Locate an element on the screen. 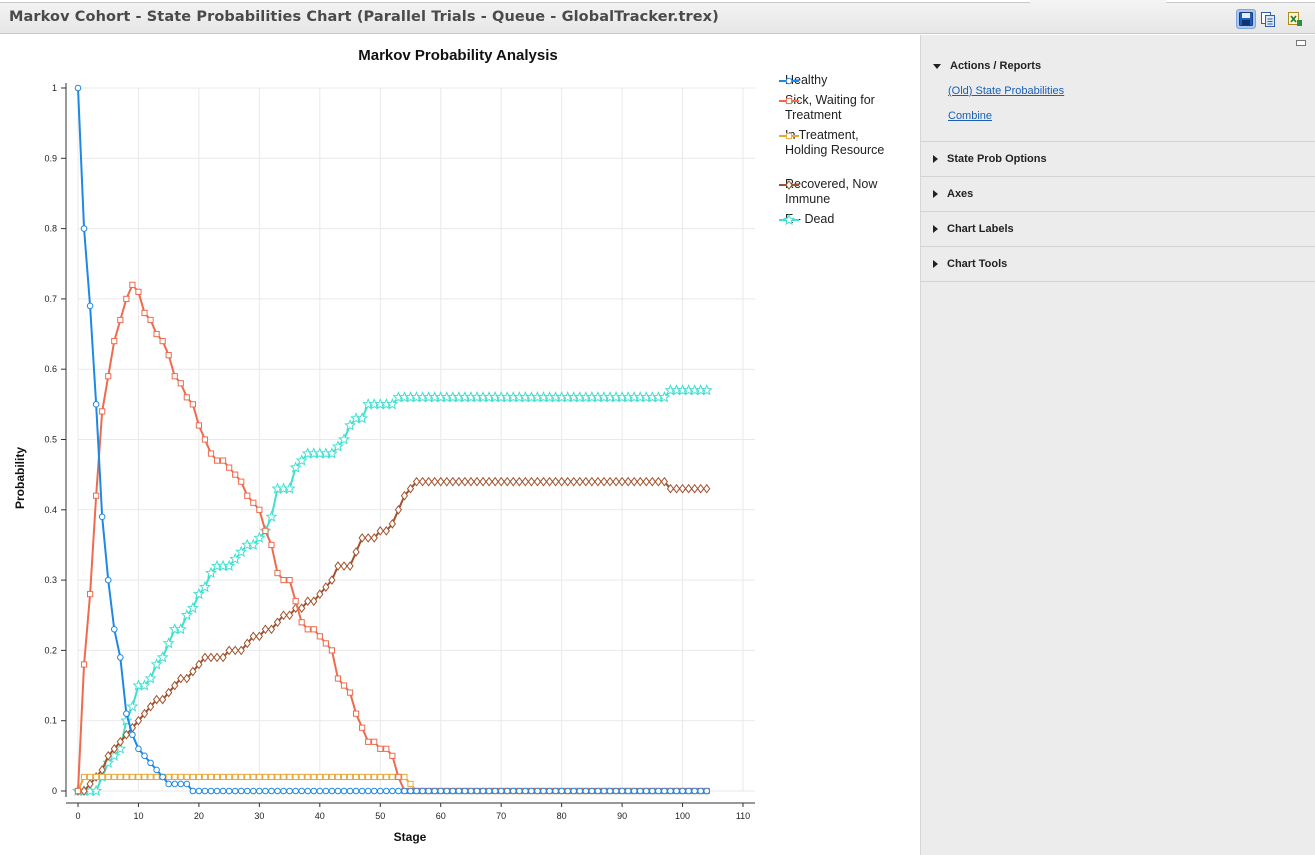  section-header-chart-labels: Chart Labels is located at coordinates (1118, 229).